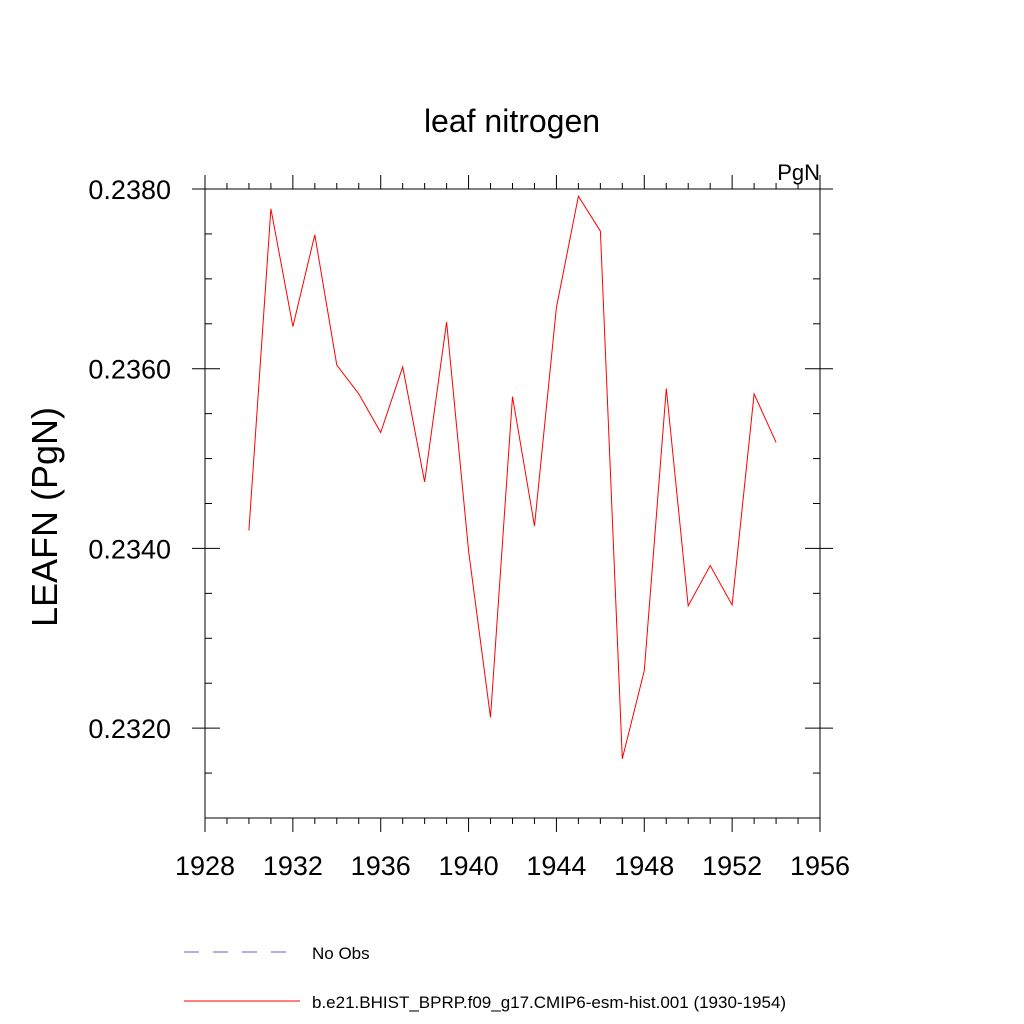 The height and width of the screenshot is (1024, 1024). Describe the element at coordinates (820, 866) in the screenshot. I see `x-tick-label: 1956` at that location.